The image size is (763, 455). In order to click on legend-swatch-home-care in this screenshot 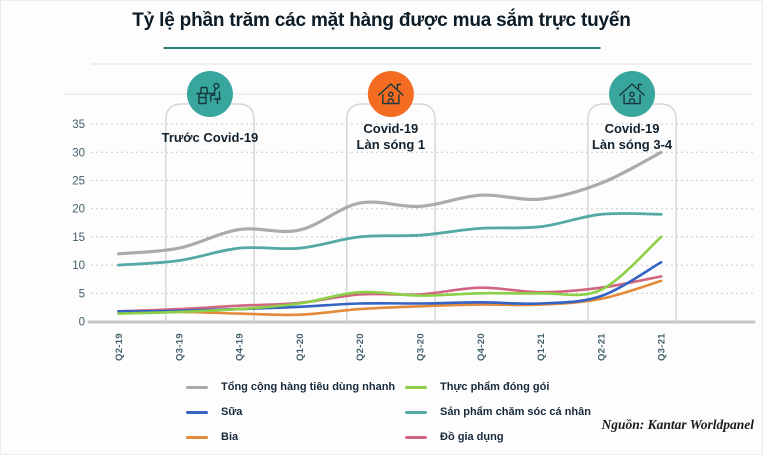, I will do `click(416, 437)`.